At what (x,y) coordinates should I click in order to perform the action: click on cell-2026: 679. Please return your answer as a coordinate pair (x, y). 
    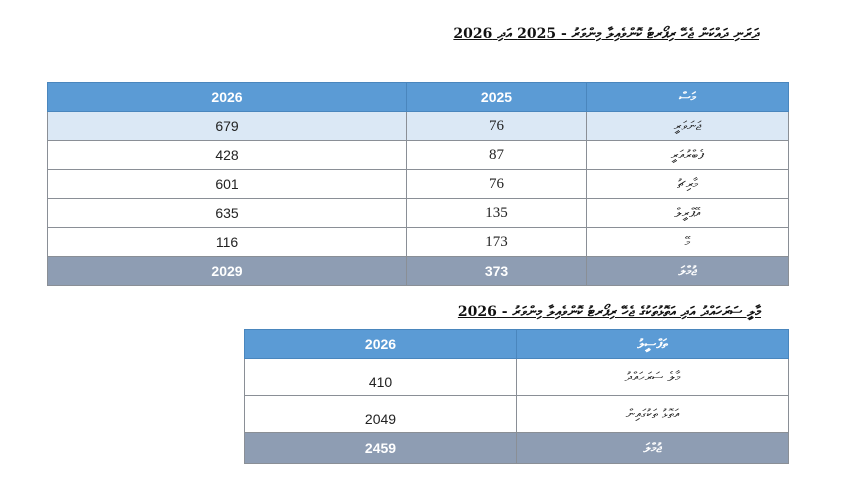
    Looking at the image, I should click on (227, 126).